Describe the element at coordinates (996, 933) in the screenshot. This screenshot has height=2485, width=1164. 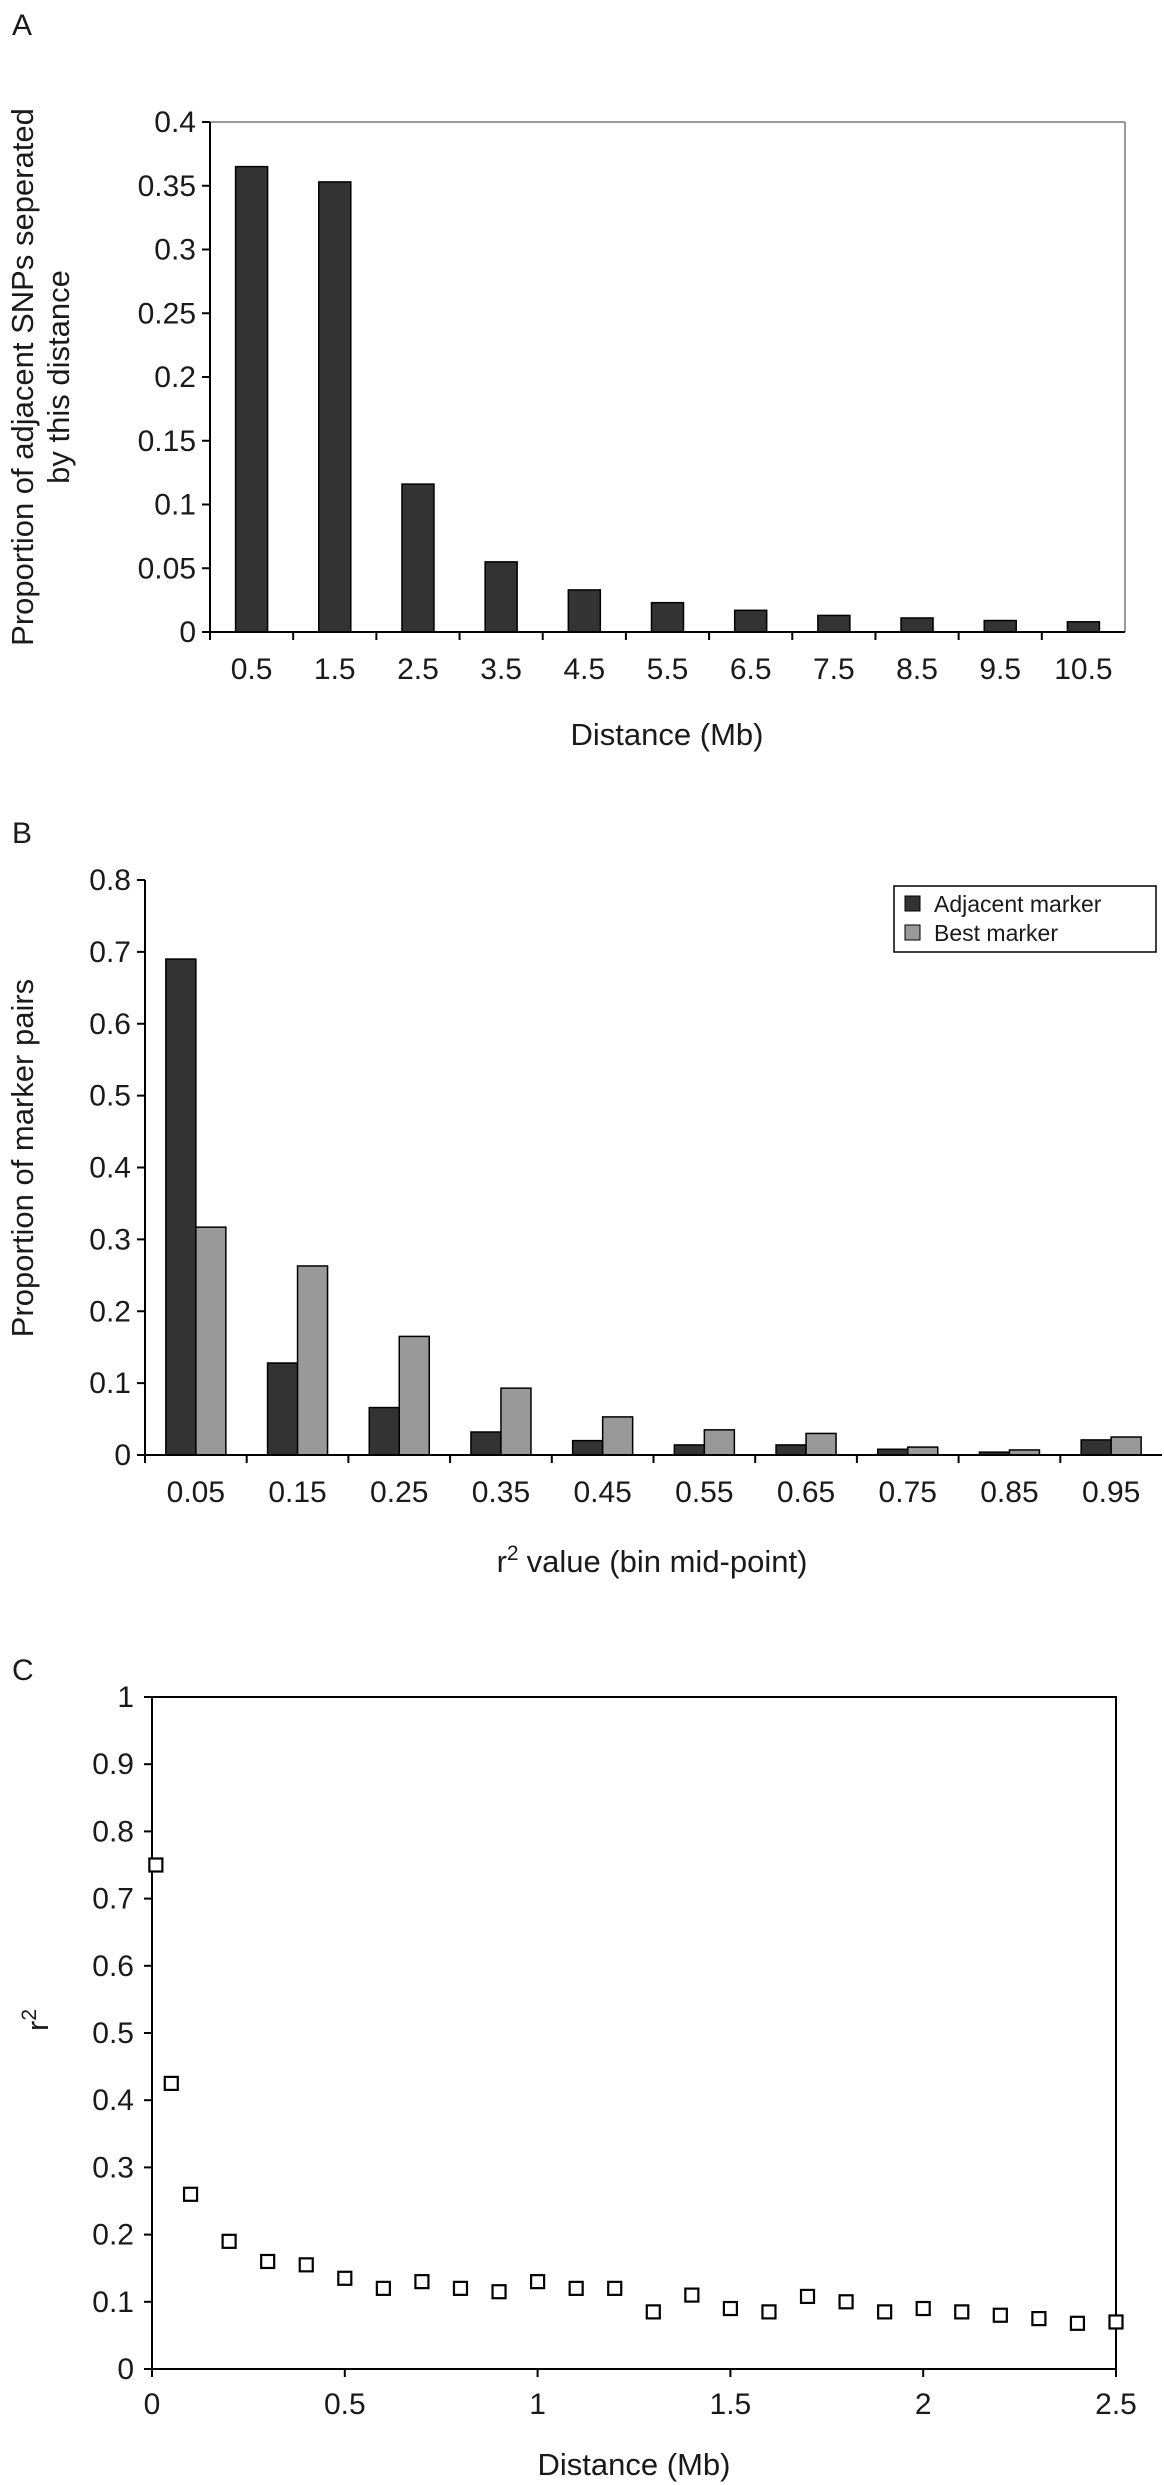
I see `legend-label-best-marker: Best marker` at that location.